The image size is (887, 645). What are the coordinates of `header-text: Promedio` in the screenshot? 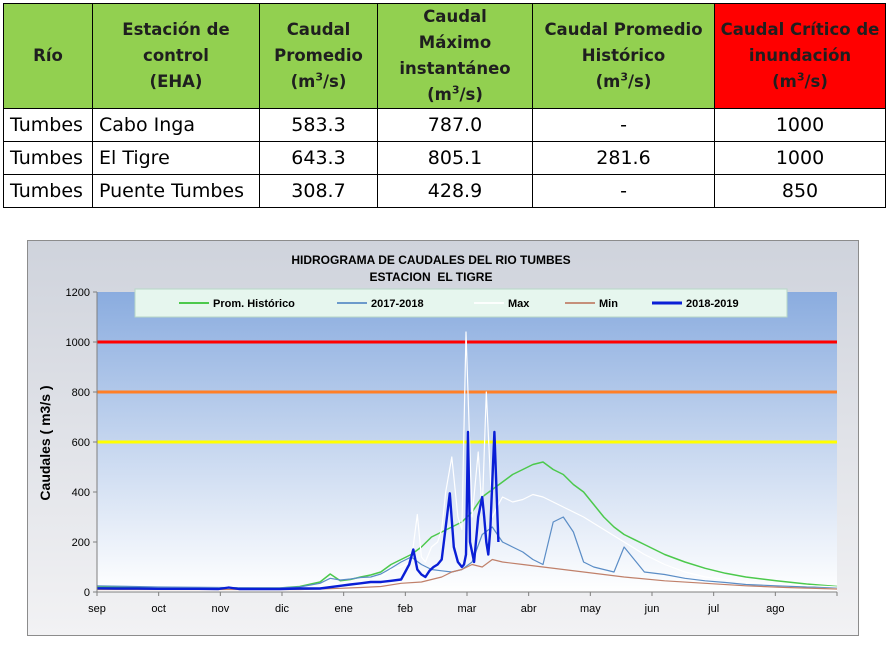 It's located at (318, 55).